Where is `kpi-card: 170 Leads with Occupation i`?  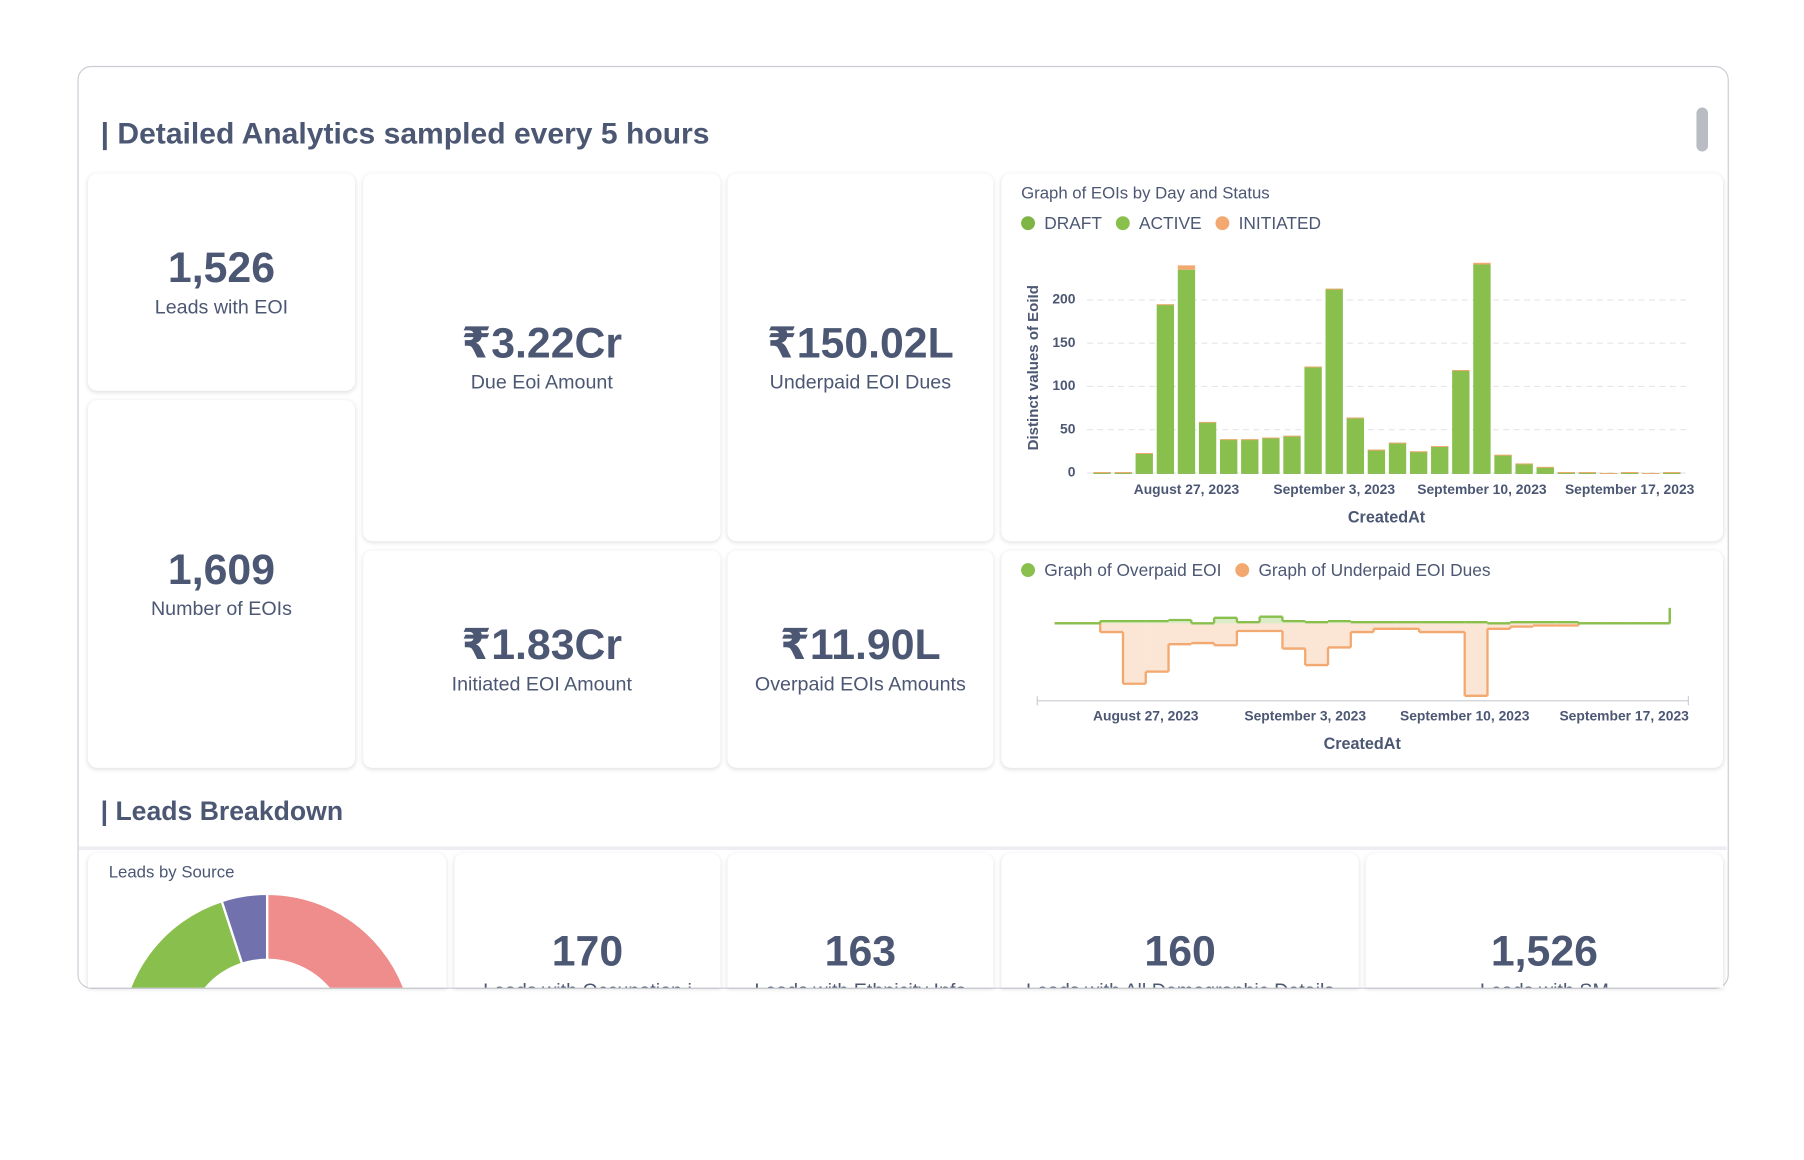
kpi-card: 170 Leads with Occupation i is located at coordinates (587, 920).